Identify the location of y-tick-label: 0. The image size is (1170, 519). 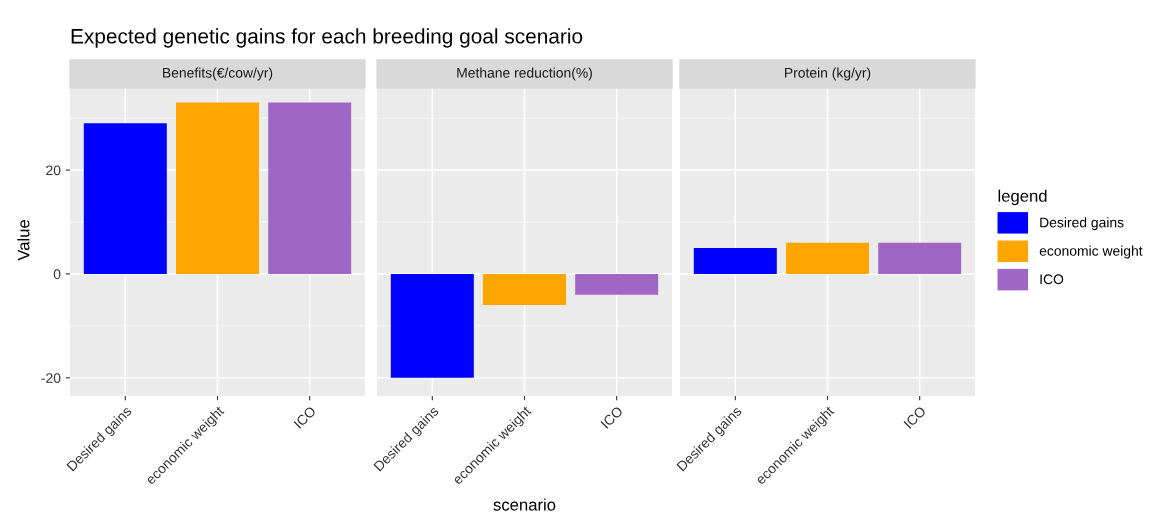
(57, 274).